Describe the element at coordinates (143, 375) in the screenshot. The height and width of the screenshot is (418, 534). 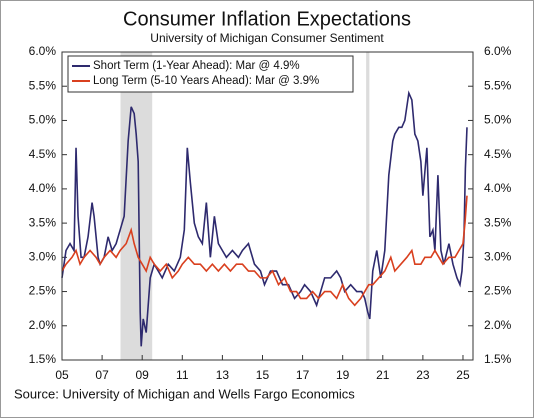
I see `x-tick-label: 09` at that location.